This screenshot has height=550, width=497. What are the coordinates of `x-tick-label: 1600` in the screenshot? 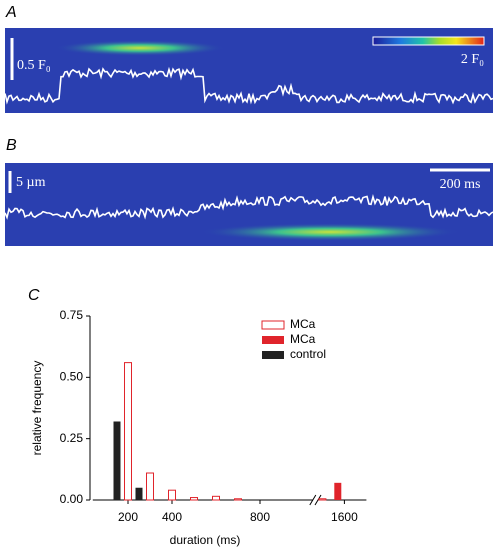 It's located at (344, 517).